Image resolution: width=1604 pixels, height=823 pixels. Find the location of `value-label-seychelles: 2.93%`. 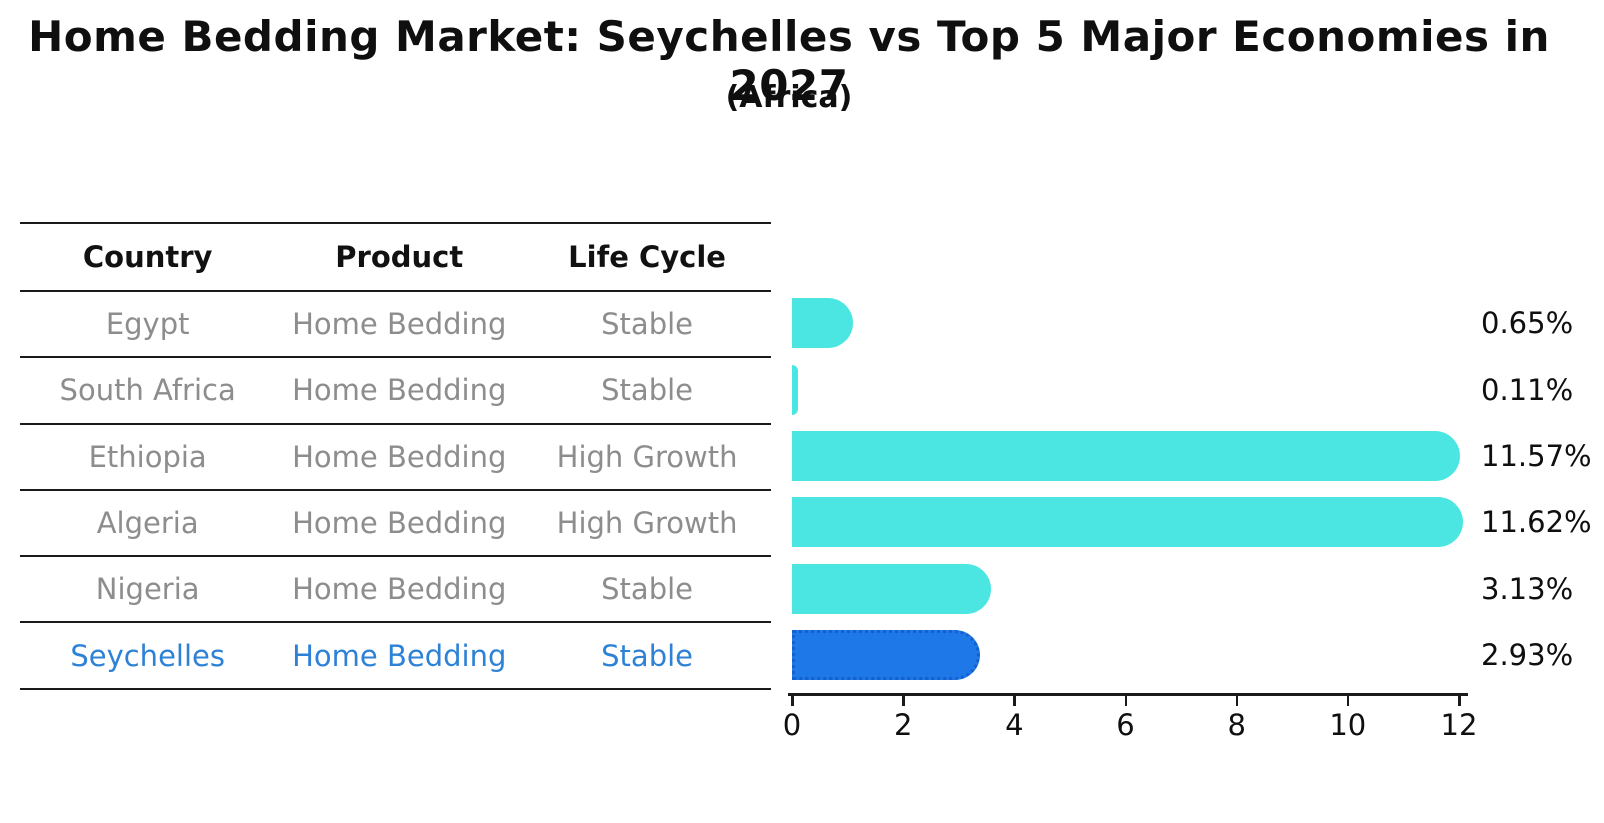

value-label-seychelles: 2.93% is located at coordinates (1527, 654).